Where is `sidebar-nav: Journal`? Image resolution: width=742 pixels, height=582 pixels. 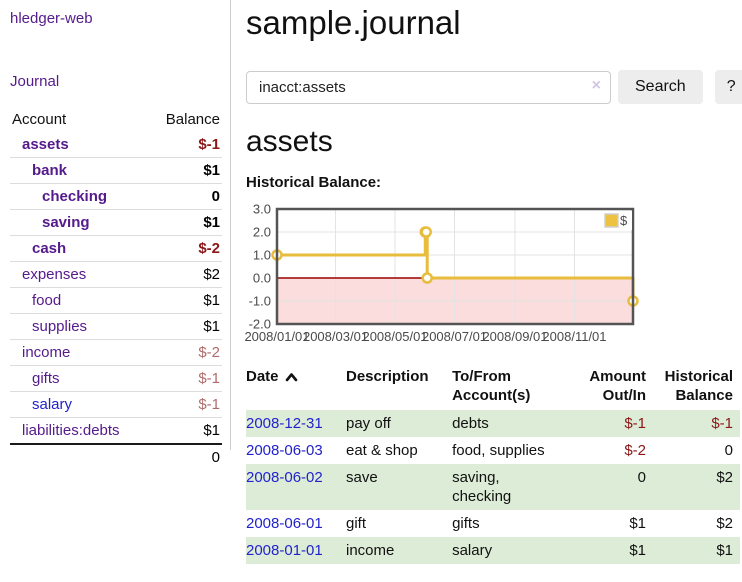 sidebar-nav: Journal is located at coordinates (120, 81).